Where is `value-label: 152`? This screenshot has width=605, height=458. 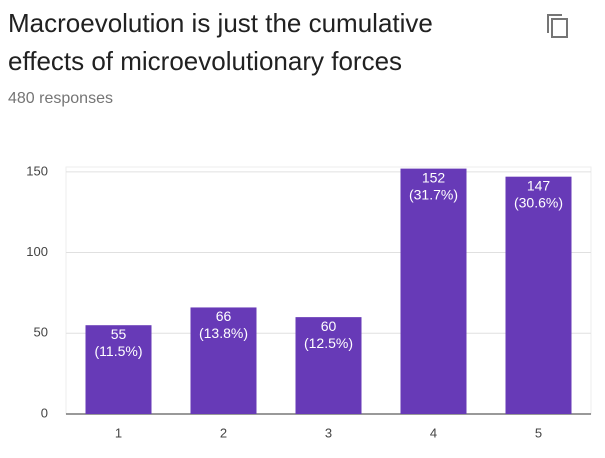 value-label: 152 is located at coordinates (434, 177).